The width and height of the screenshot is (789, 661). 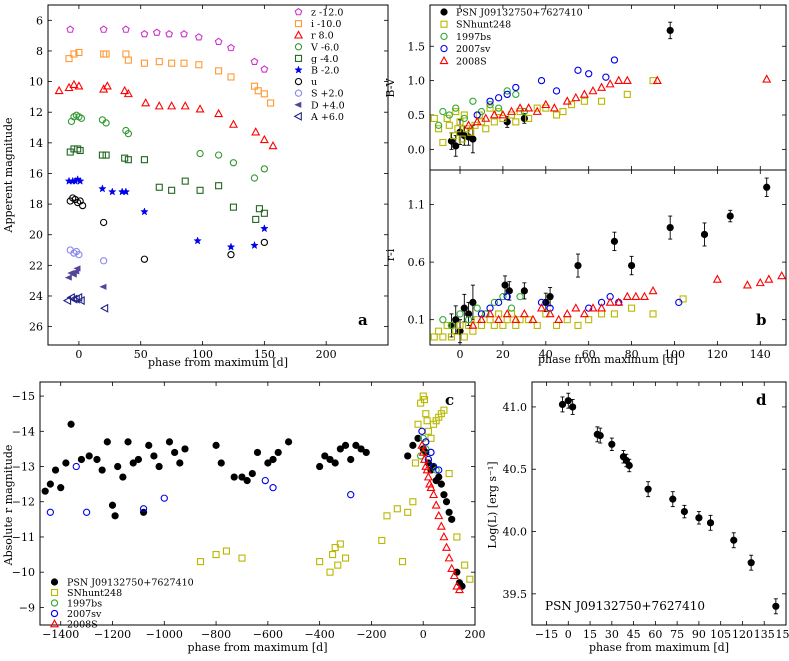 What do you see at coordinates (546, 354) in the screenshot?
I see `x-tick-label: 40` at bounding box center [546, 354].